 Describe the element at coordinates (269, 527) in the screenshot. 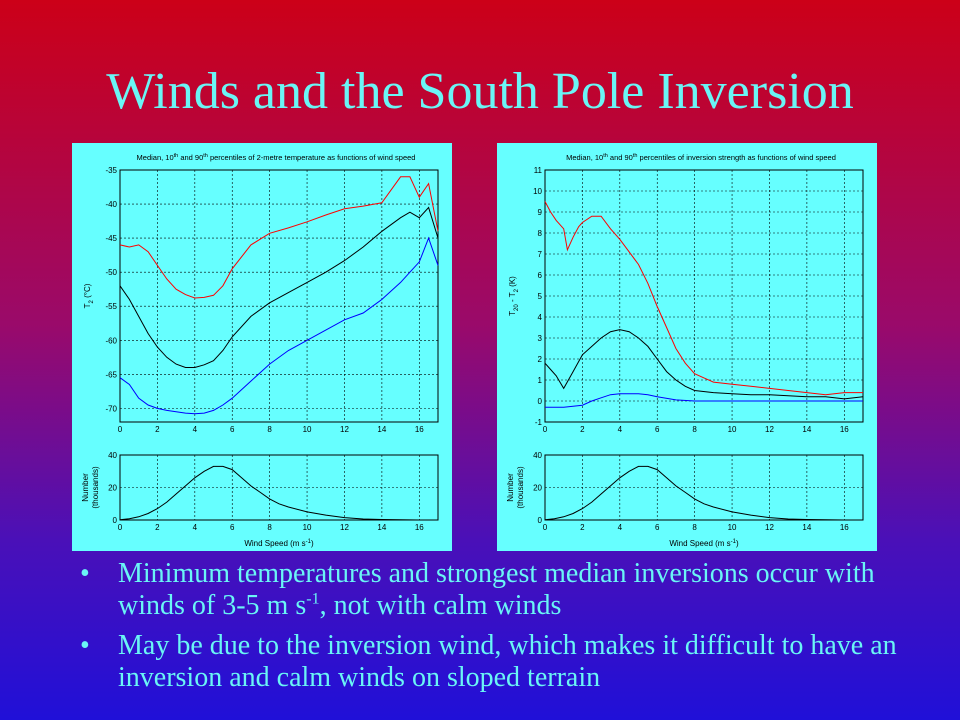

I see `left-hist-xtick-label: 8` at that location.